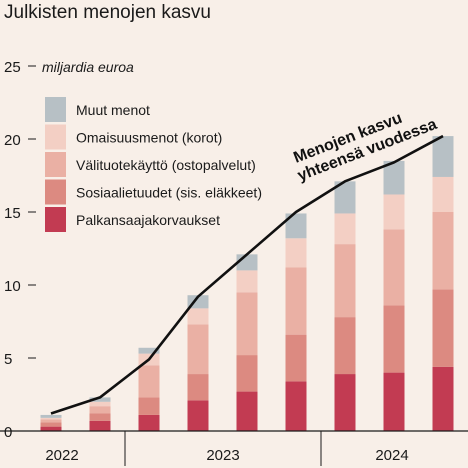 Image resolution: width=468 pixels, height=468 pixels. Describe the element at coordinates (12, 286) in the screenshot. I see `y-tick-label-10: 10` at that location.